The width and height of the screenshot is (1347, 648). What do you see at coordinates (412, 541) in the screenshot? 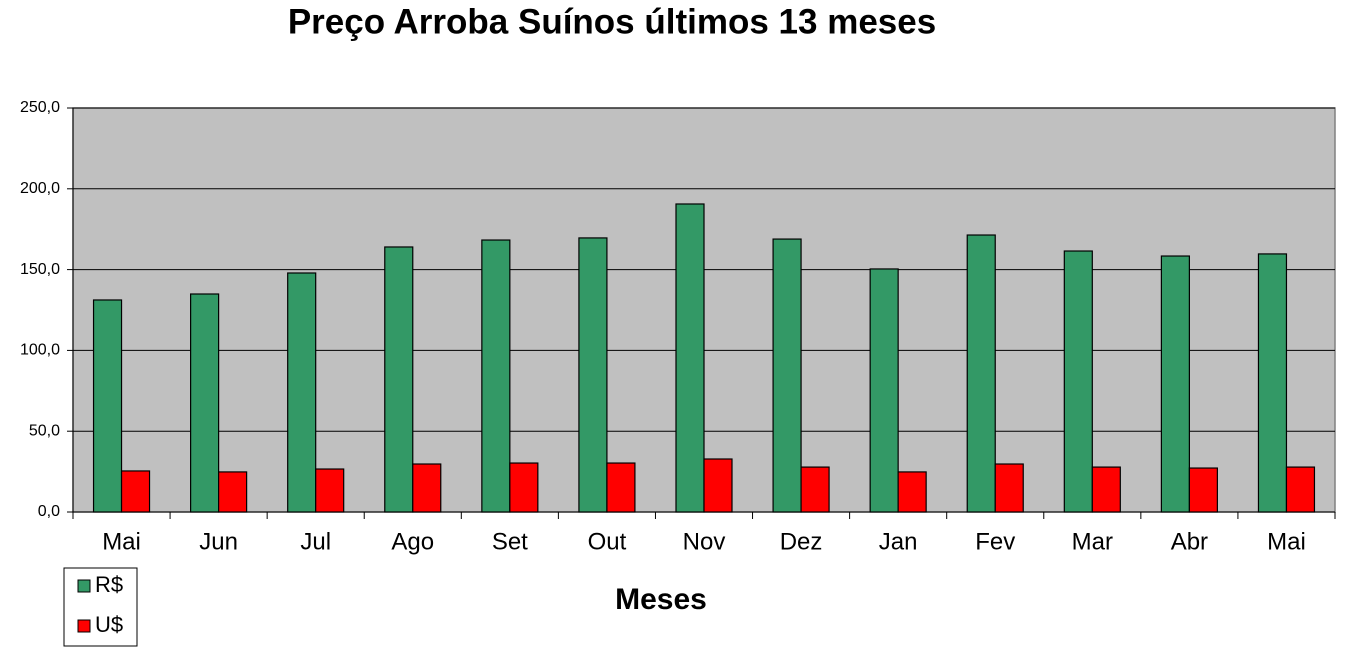
I see `x-tick-label: Ago` at bounding box center [412, 541].